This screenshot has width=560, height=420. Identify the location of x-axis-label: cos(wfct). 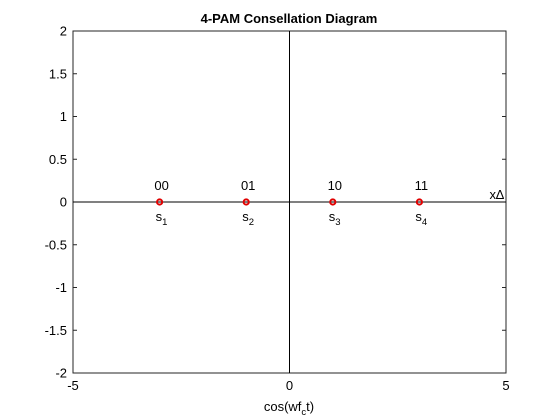
(289, 408).